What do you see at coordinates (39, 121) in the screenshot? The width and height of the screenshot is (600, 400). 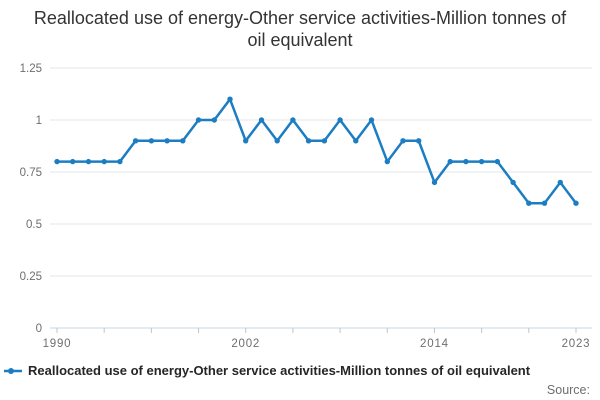 I see `y-tick-label: 1` at bounding box center [39, 121].